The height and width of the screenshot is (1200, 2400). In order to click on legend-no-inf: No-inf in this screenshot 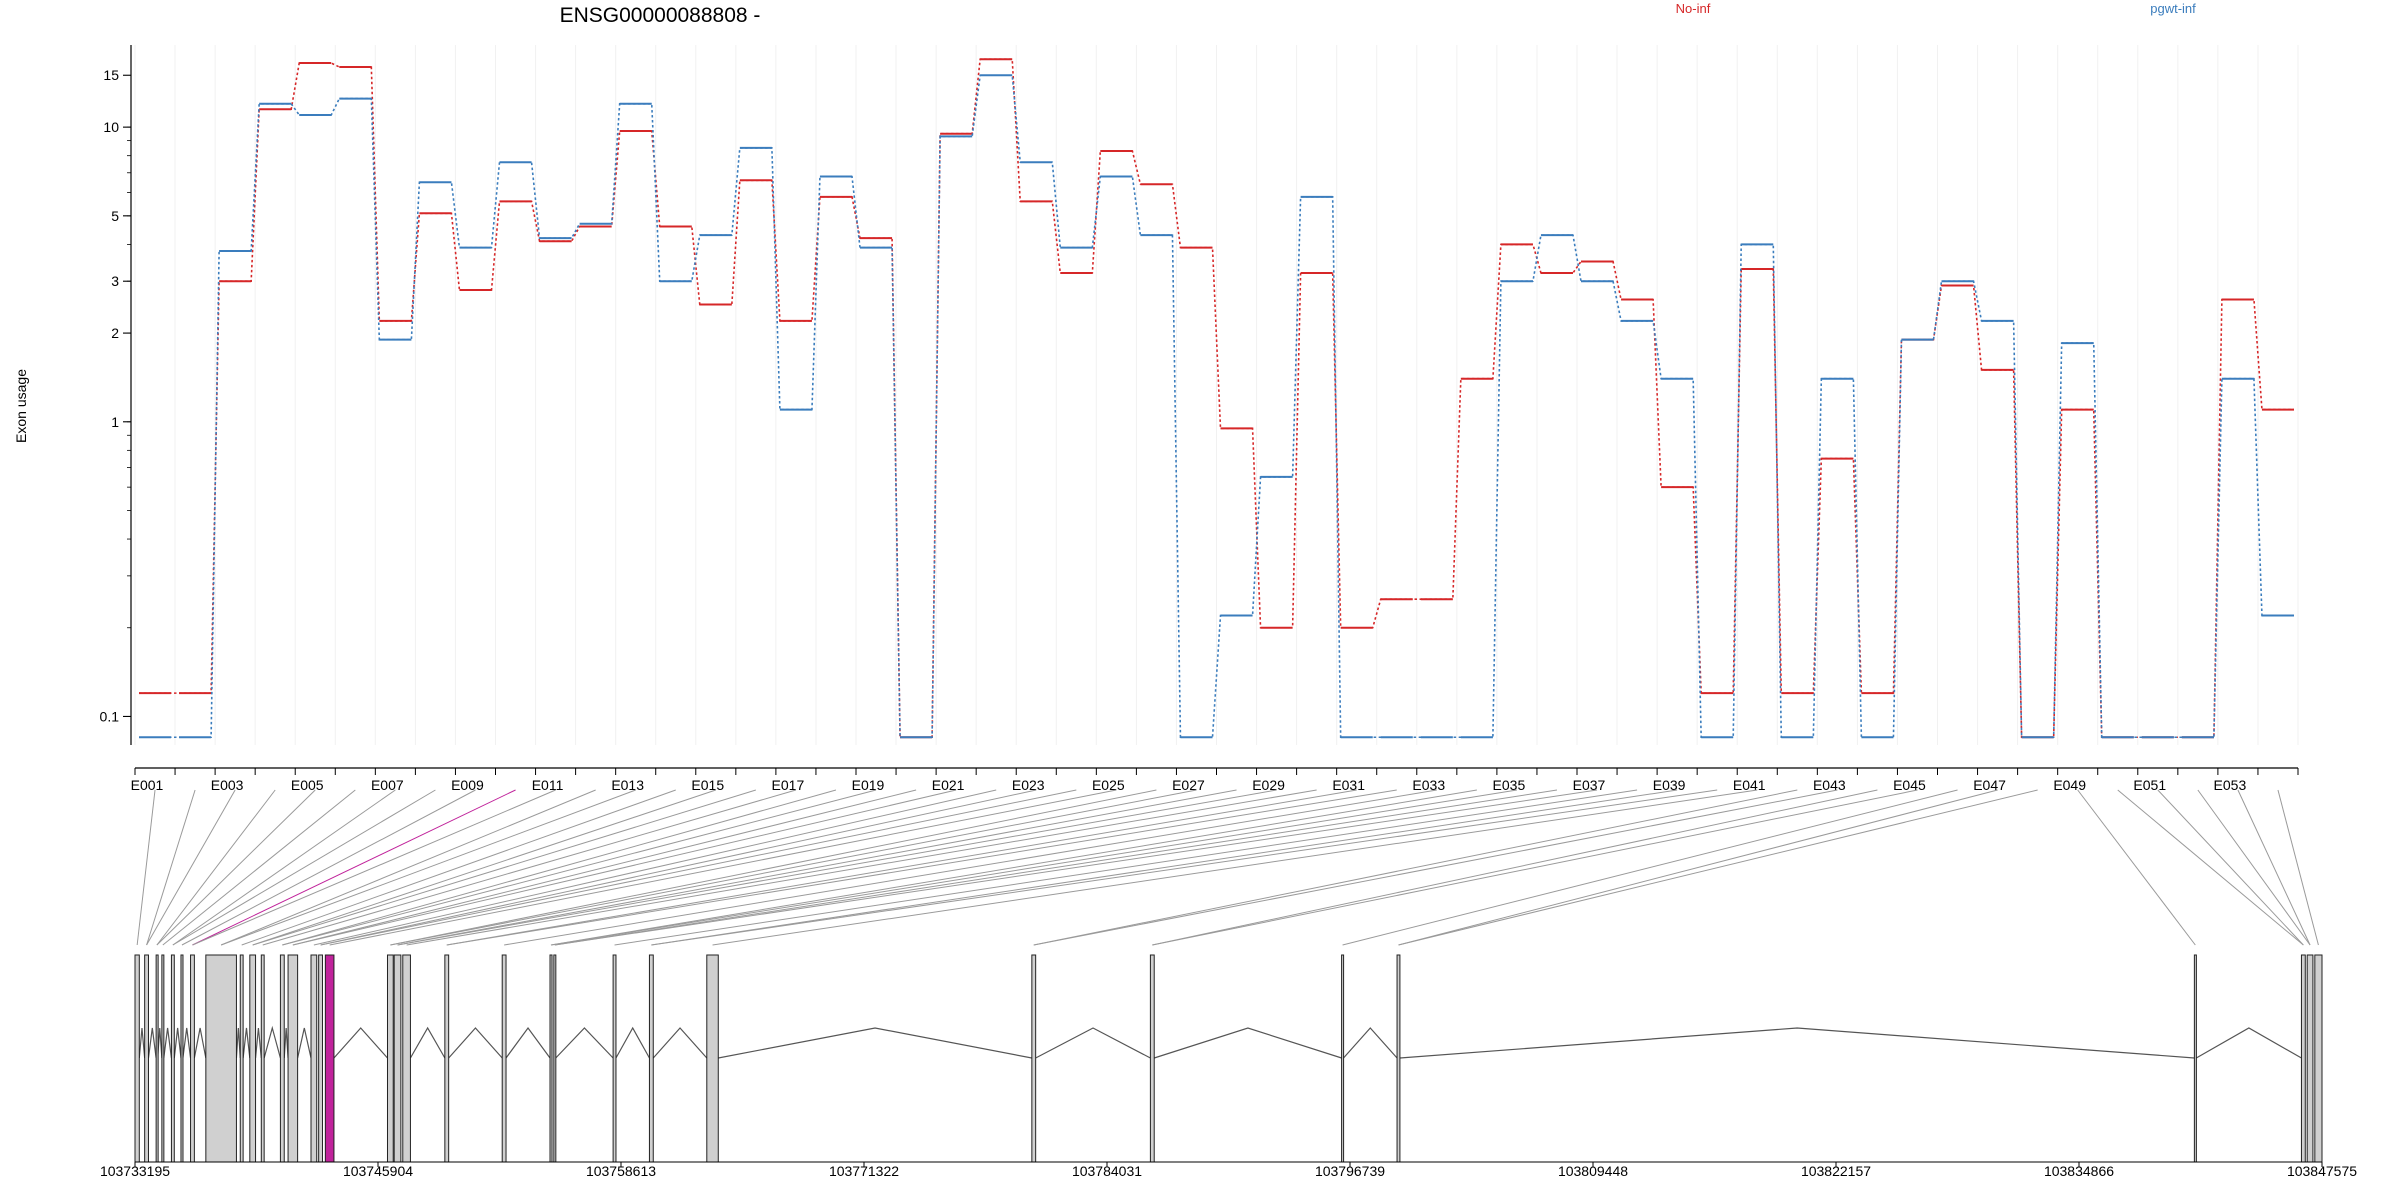, I will do `click(1693, 8)`.